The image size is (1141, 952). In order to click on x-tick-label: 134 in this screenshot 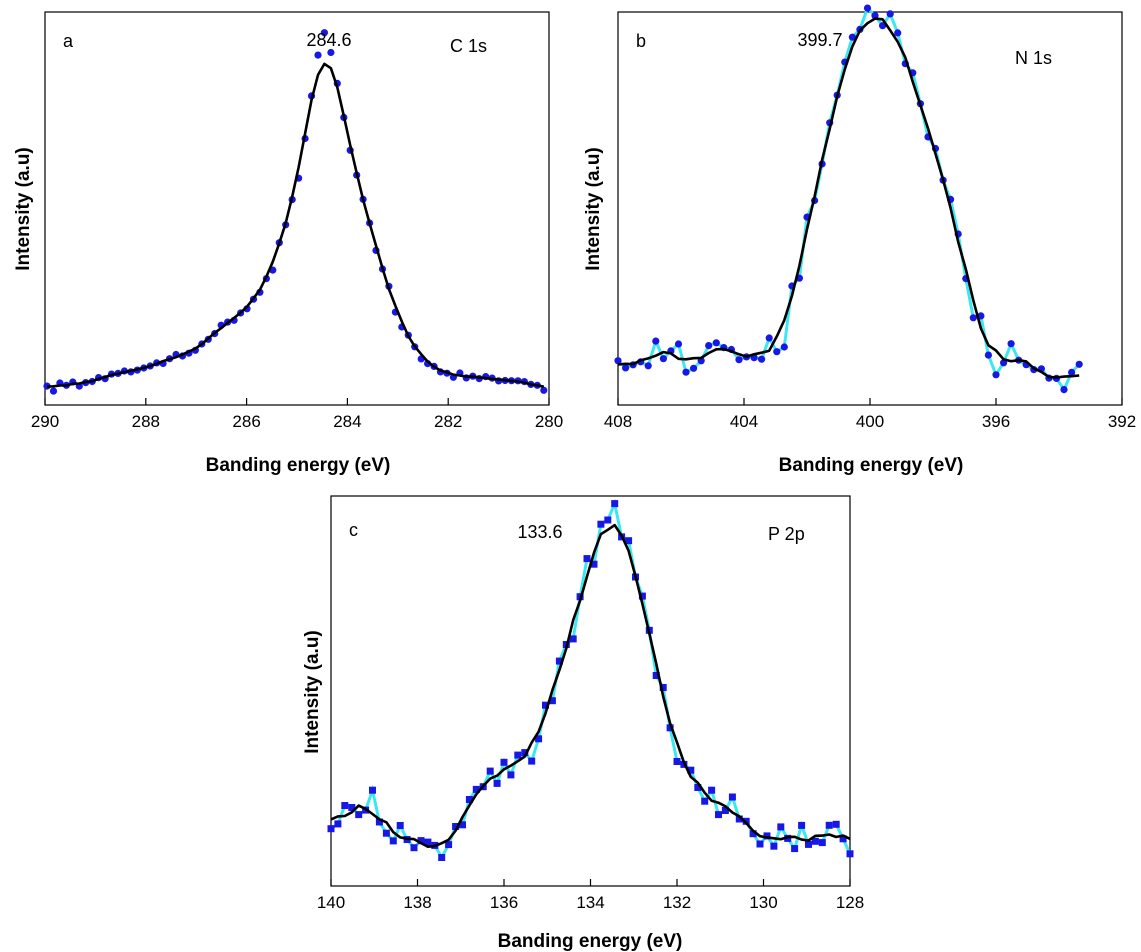, I will do `click(590, 902)`.